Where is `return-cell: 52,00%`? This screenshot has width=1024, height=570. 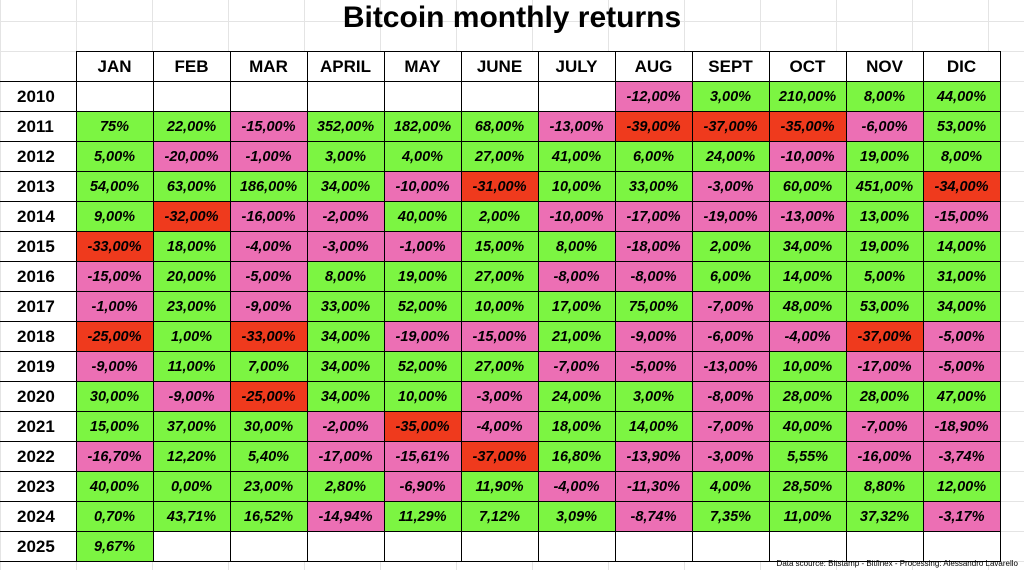 return-cell: 52,00% is located at coordinates (422, 366).